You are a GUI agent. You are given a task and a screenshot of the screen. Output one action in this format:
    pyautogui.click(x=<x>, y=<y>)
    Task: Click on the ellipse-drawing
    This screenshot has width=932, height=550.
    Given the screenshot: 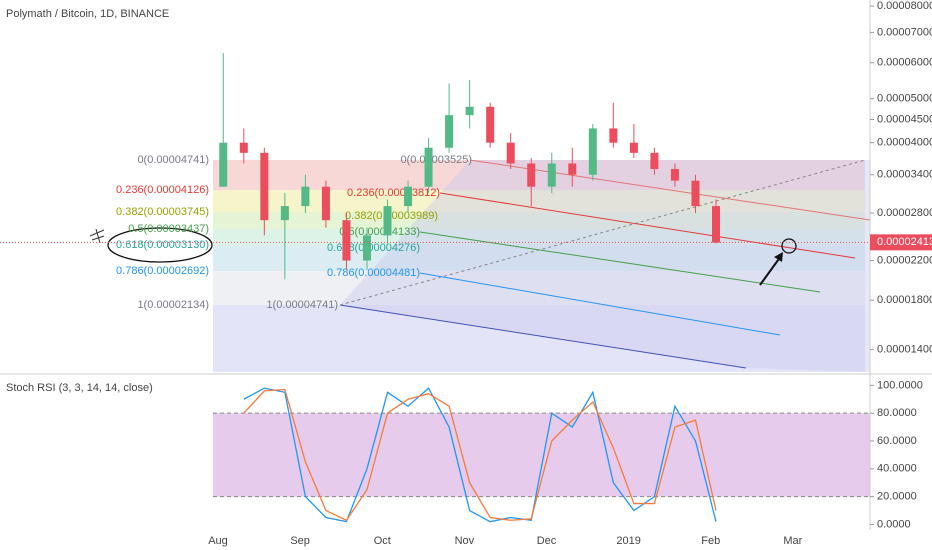 What is the action you would take?
    pyautogui.click(x=160, y=245)
    